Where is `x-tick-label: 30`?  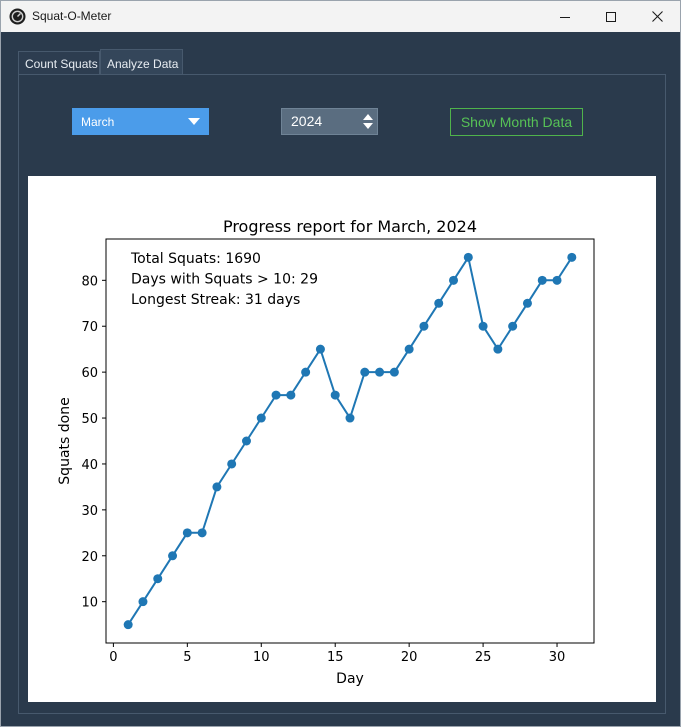 x-tick-label: 30 is located at coordinates (557, 657).